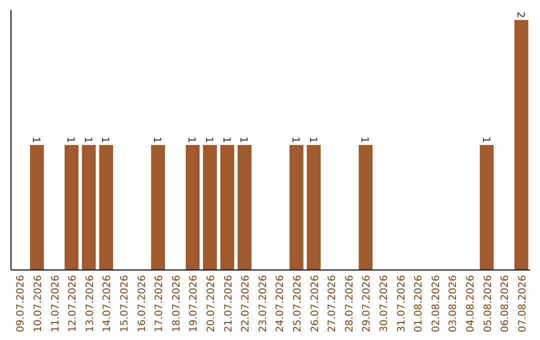 This screenshot has height=340, width=540. What do you see at coordinates (384, 303) in the screenshot?
I see `x-tick-label: 30.07.2026` at bounding box center [384, 303].